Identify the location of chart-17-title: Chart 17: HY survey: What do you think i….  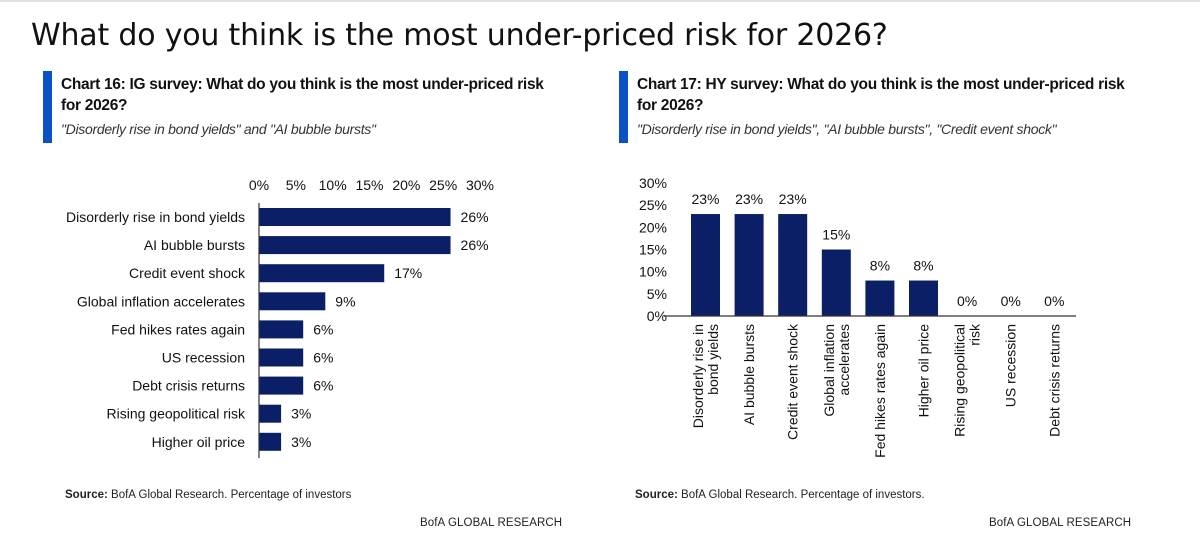
(881, 95).